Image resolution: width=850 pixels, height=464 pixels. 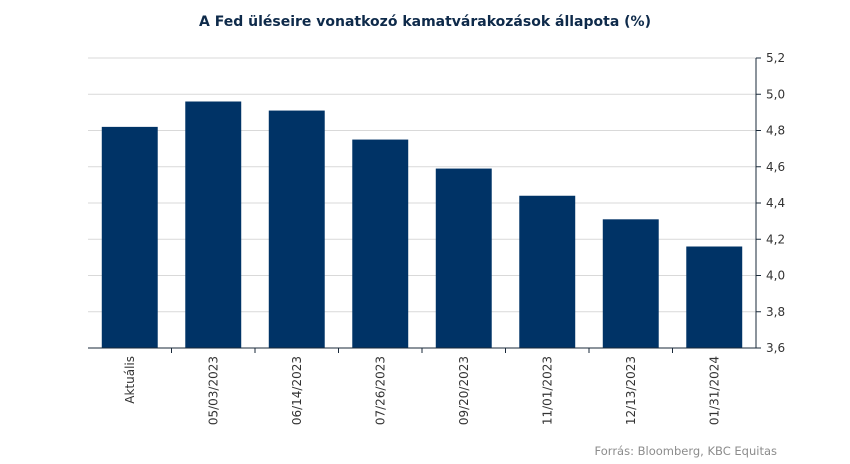 I want to click on y-tick-label: 5,0, so click(x=775, y=94).